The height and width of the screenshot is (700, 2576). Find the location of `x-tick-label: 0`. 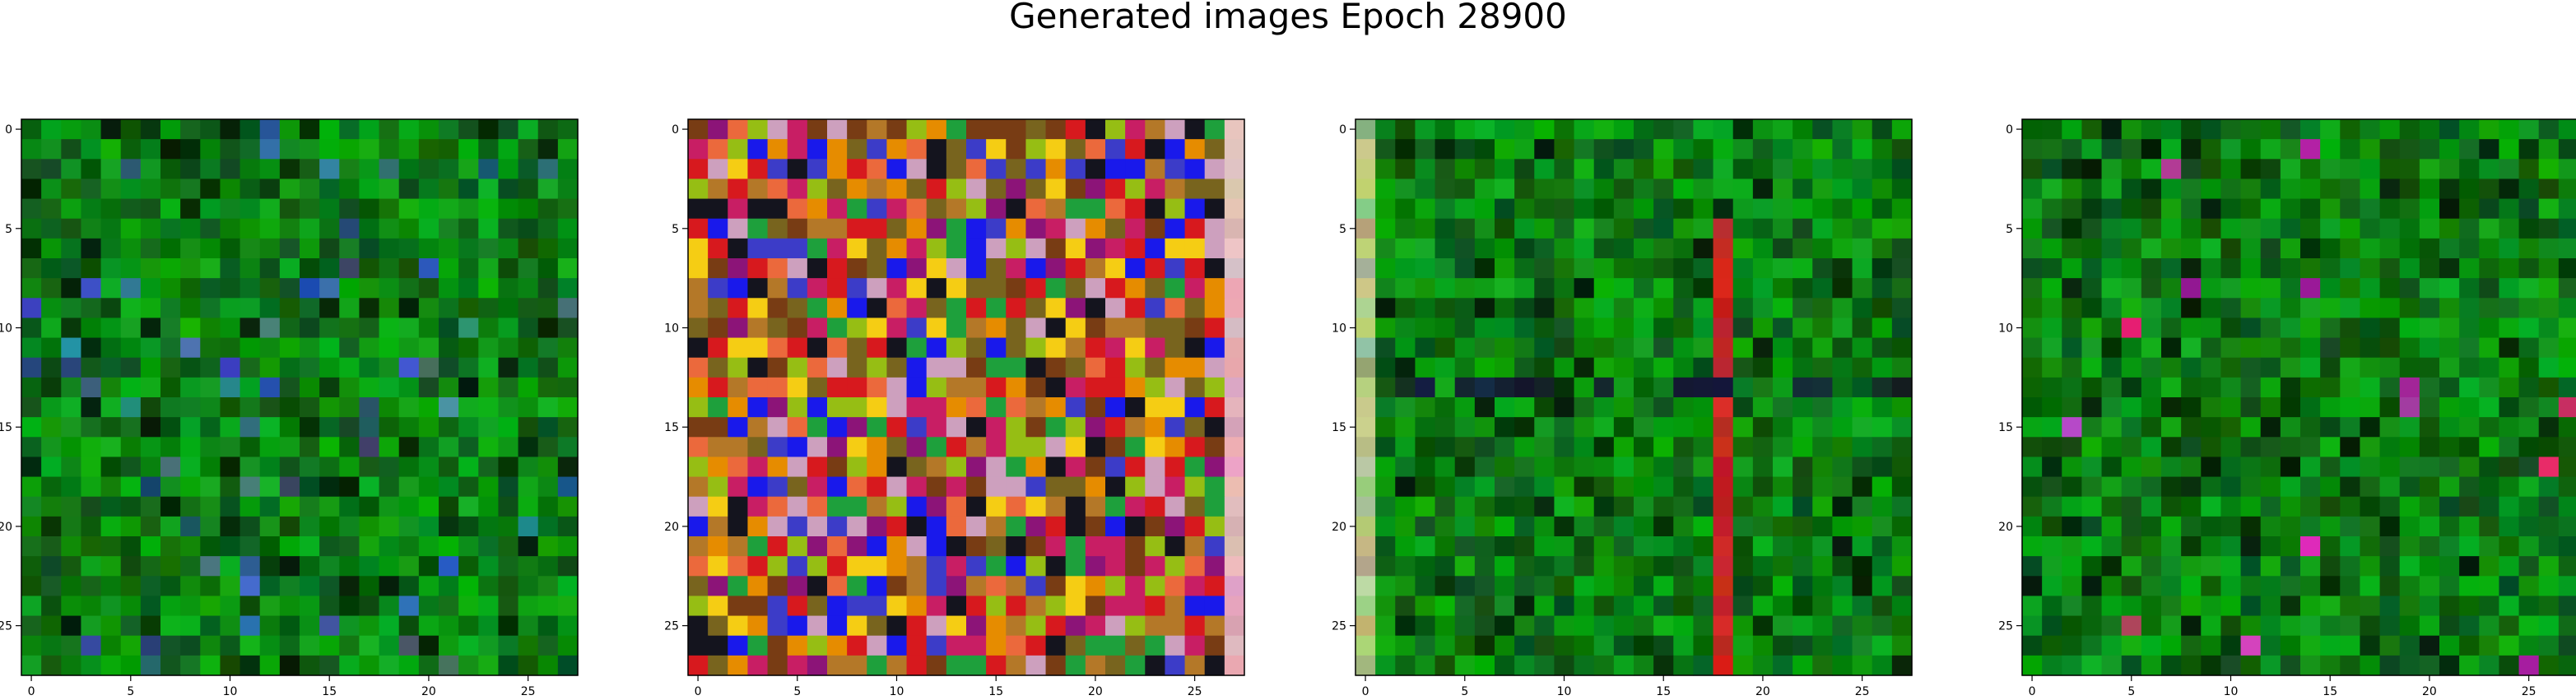

x-tick-label: 0 is located at coordinates (31, 691).